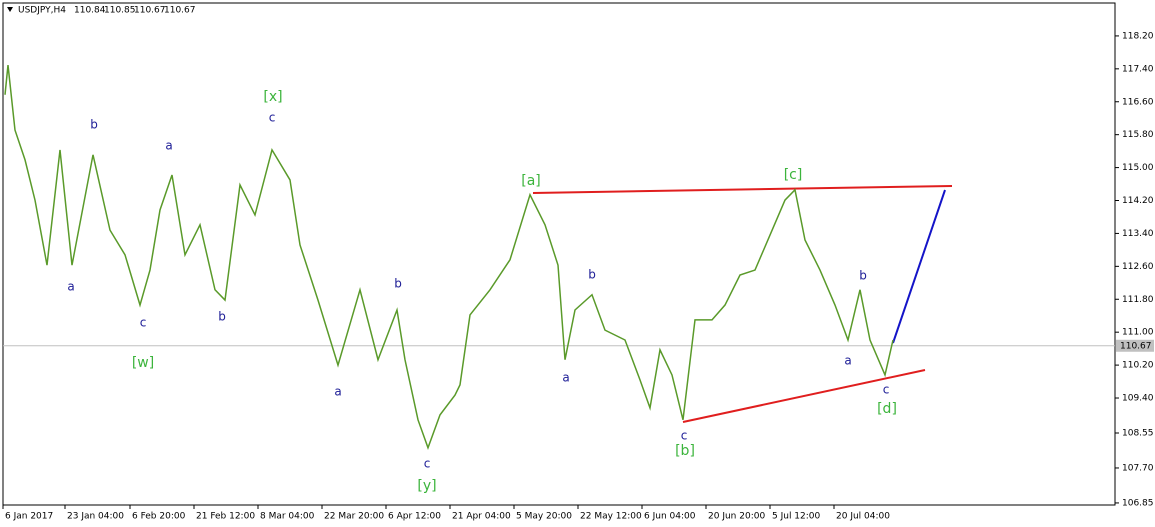 The image size is (1155, 527). I want to click on x-tick-label: 23 Jan 04:00, so click(95, 517).